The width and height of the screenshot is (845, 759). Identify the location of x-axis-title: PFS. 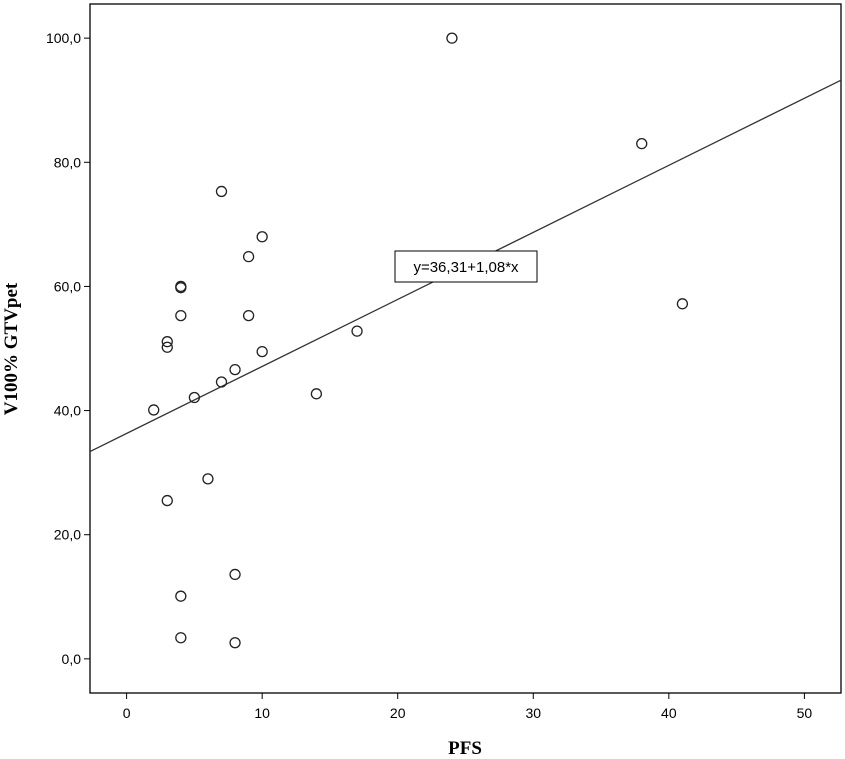
(465, 748).